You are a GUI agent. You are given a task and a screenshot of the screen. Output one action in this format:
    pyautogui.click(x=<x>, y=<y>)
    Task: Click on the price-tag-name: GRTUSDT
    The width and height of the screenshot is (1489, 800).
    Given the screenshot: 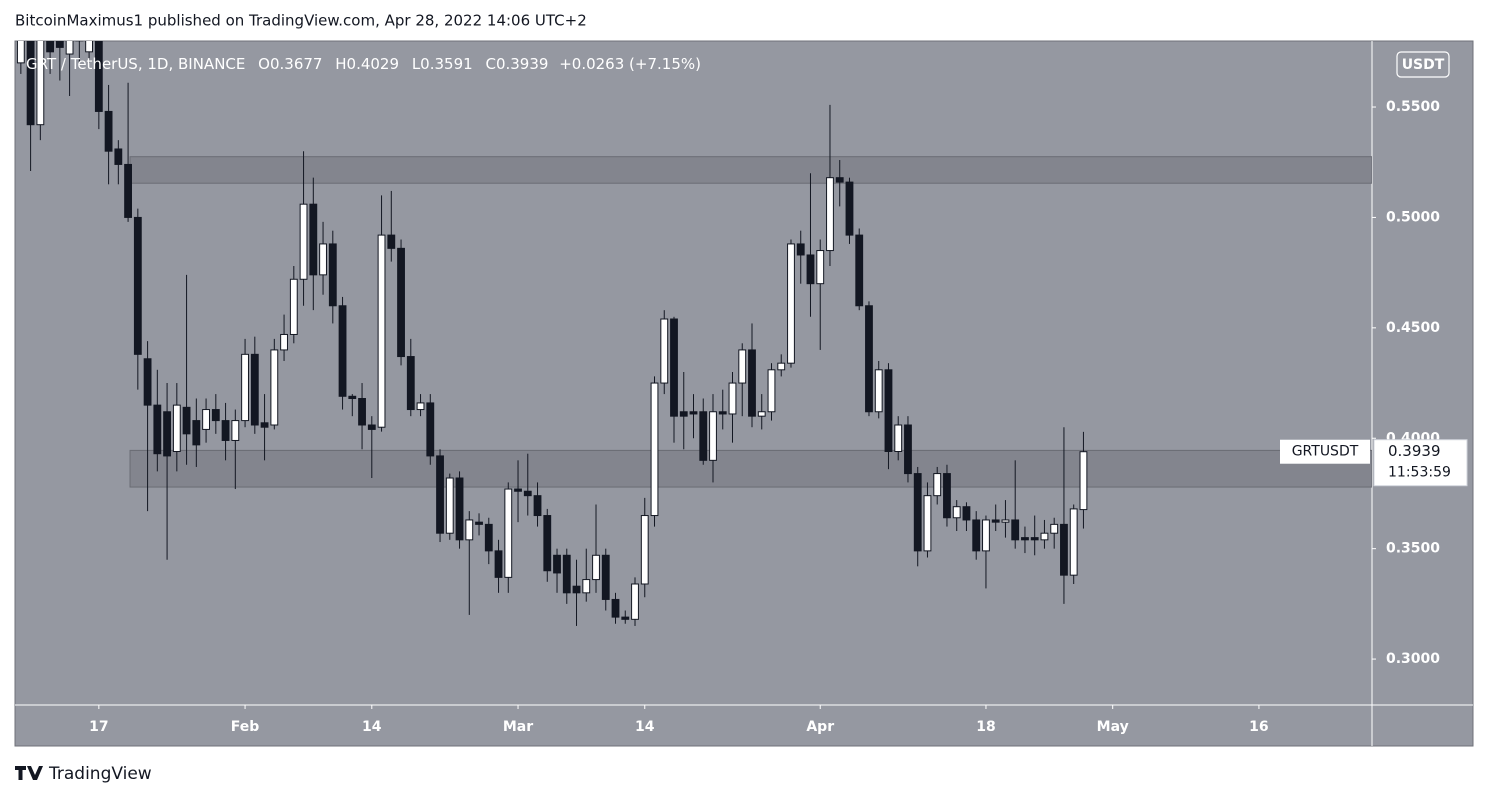 What is the action you would take?
    pyautogui.click(x=1325, y=452)
    